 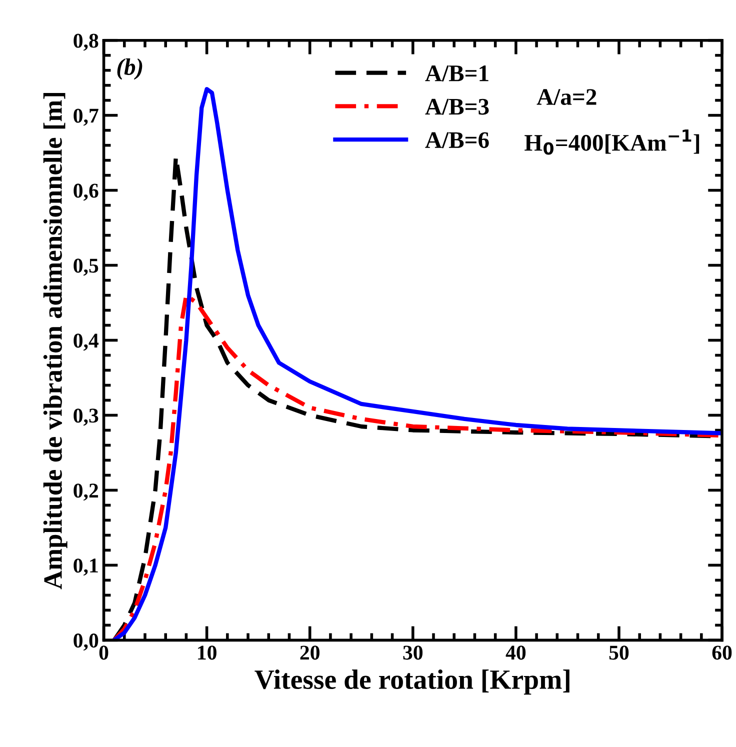 What do you see at coordinates (86, 492) in the screenshot?
I see `y-tick-label: 0,2` at bounding box center [86, 492].